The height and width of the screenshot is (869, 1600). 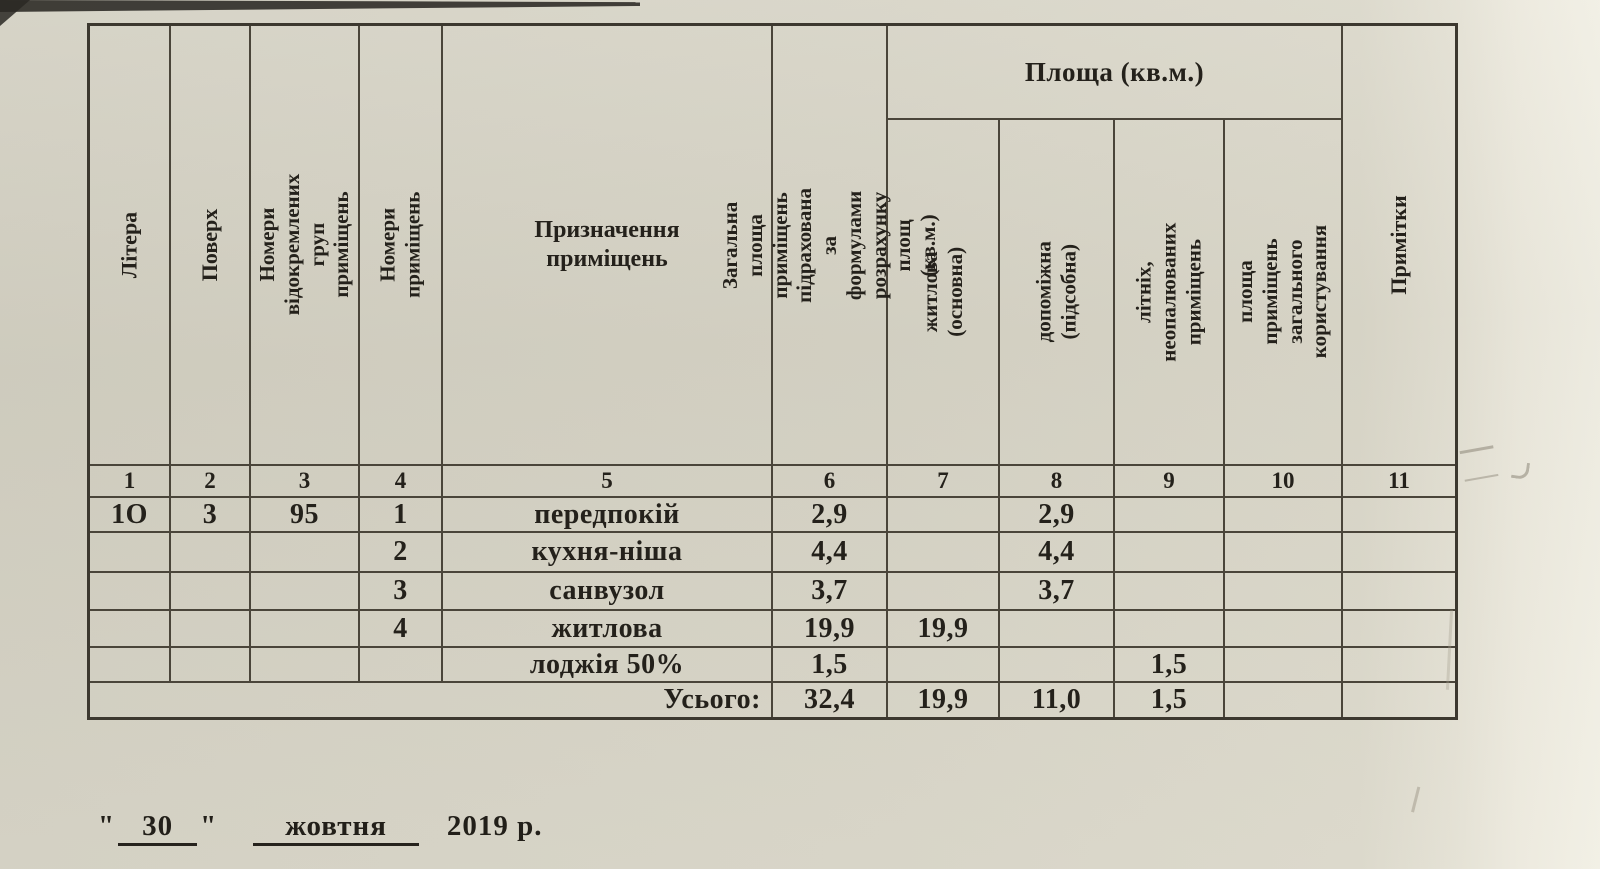 What do you see at coordinates (1399, 629) in the screenshot?
I see `cell-notes-r4` at bounding box center [1399, 629].